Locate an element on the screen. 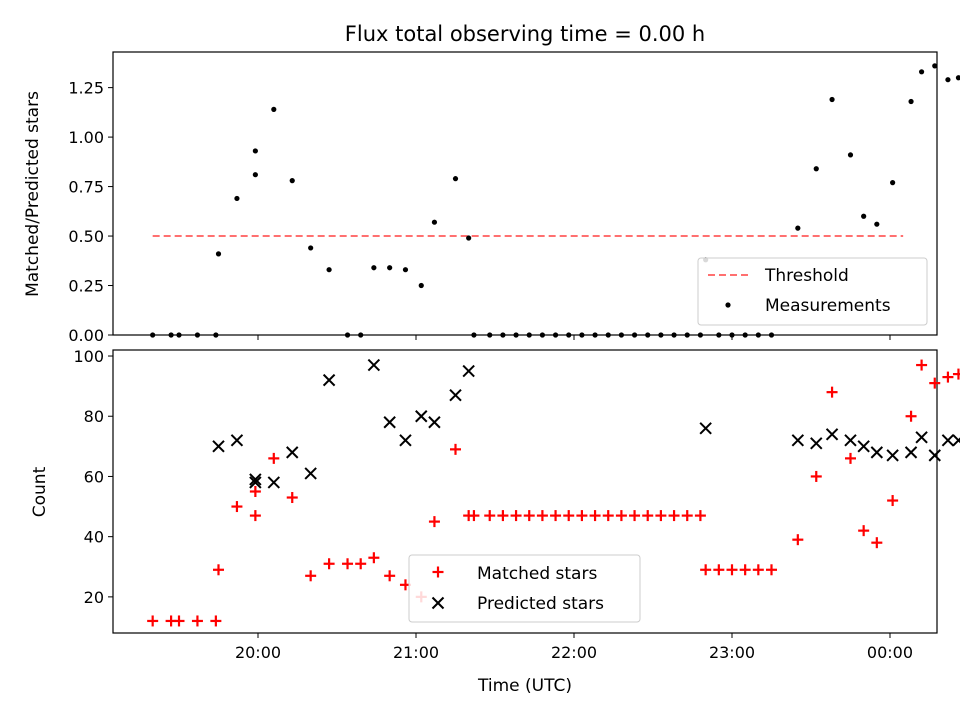 The height and width of the screenshot is (724, 960). bottom-y-tick-label: 40 is located at coordinates (94, 537).